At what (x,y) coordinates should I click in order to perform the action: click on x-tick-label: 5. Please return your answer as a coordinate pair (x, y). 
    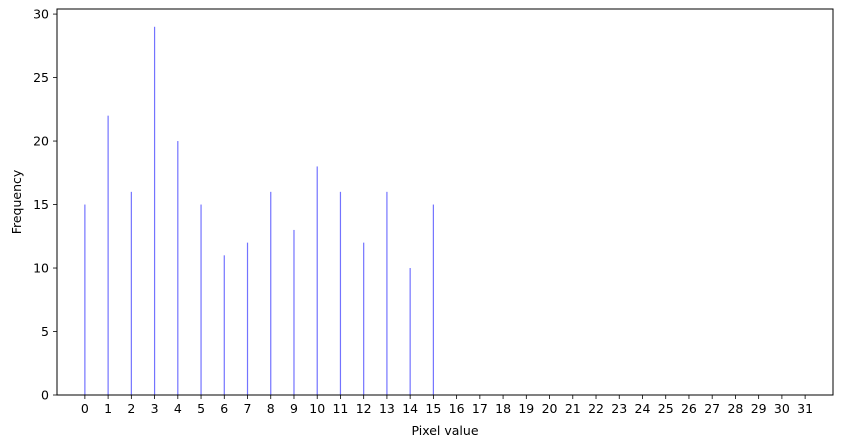
    Looking at the image, I should click on (201, 408).